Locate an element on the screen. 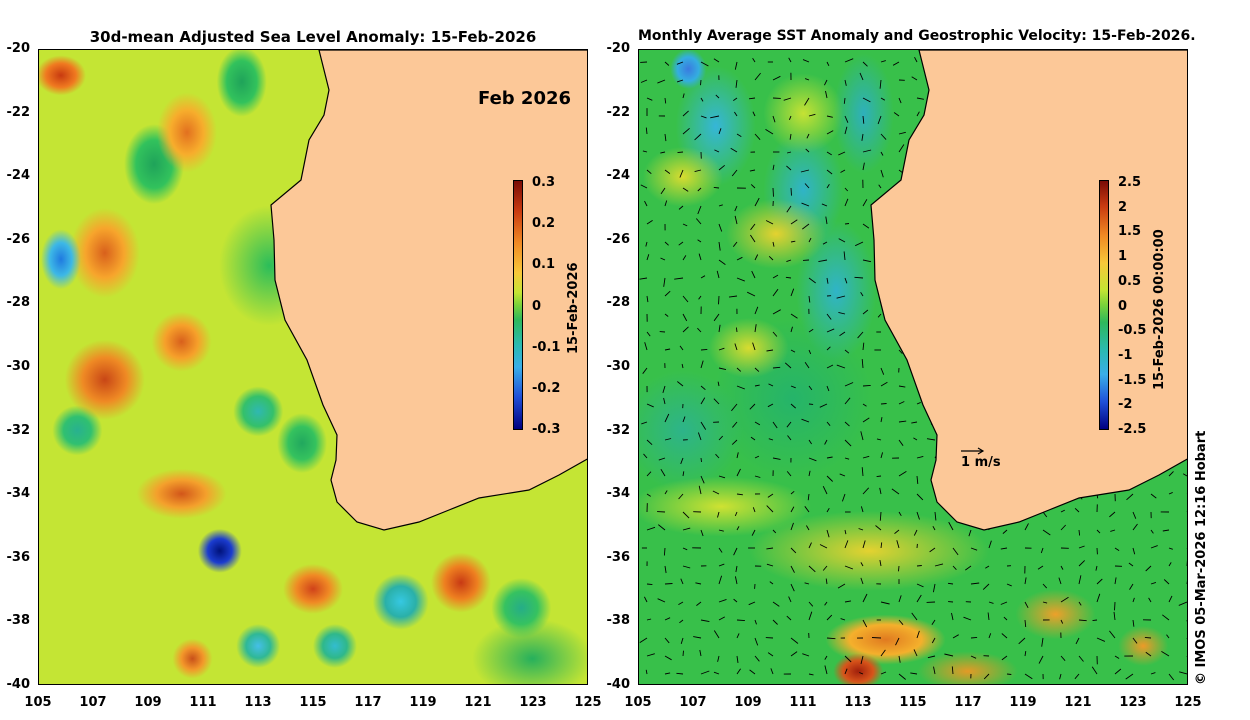  latitude-tick: -34 is located at coordinates (18, 494).